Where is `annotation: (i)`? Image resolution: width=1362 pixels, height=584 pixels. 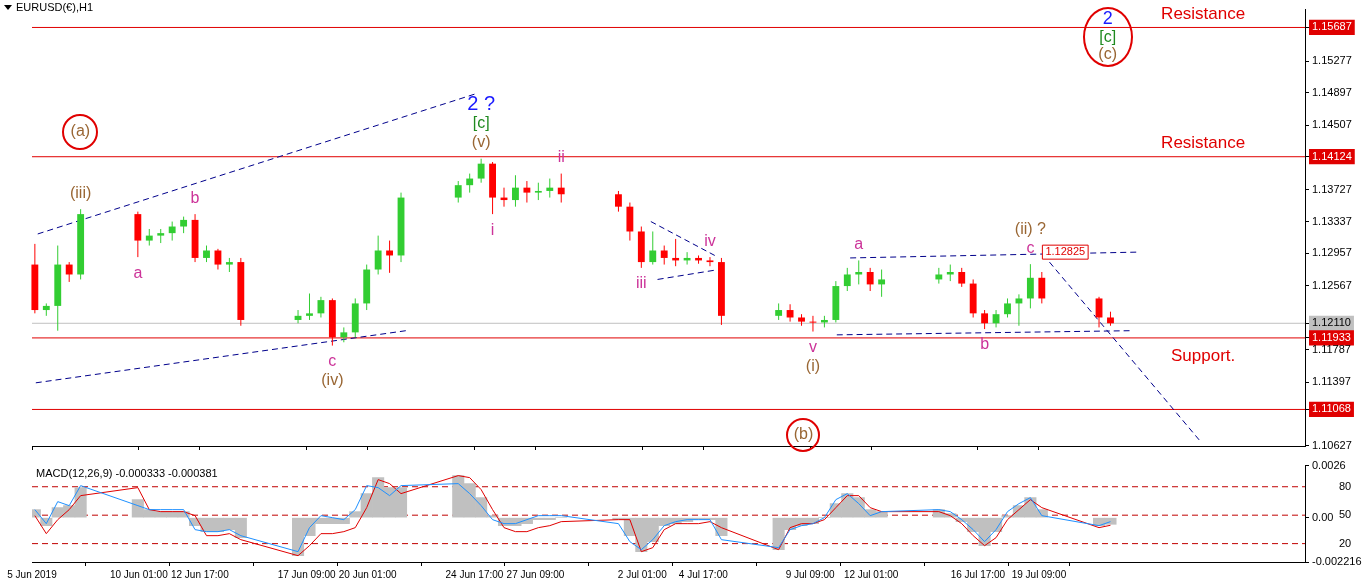 annotation: (i) is located at coordinates (813, 365).